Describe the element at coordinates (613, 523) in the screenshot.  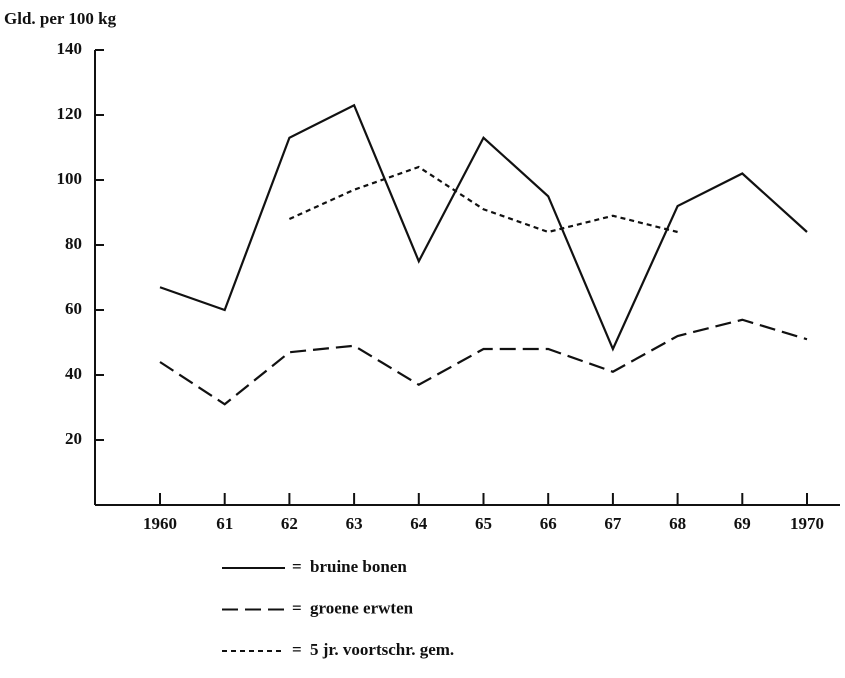
I see `x-tick-label: 67` at that location.